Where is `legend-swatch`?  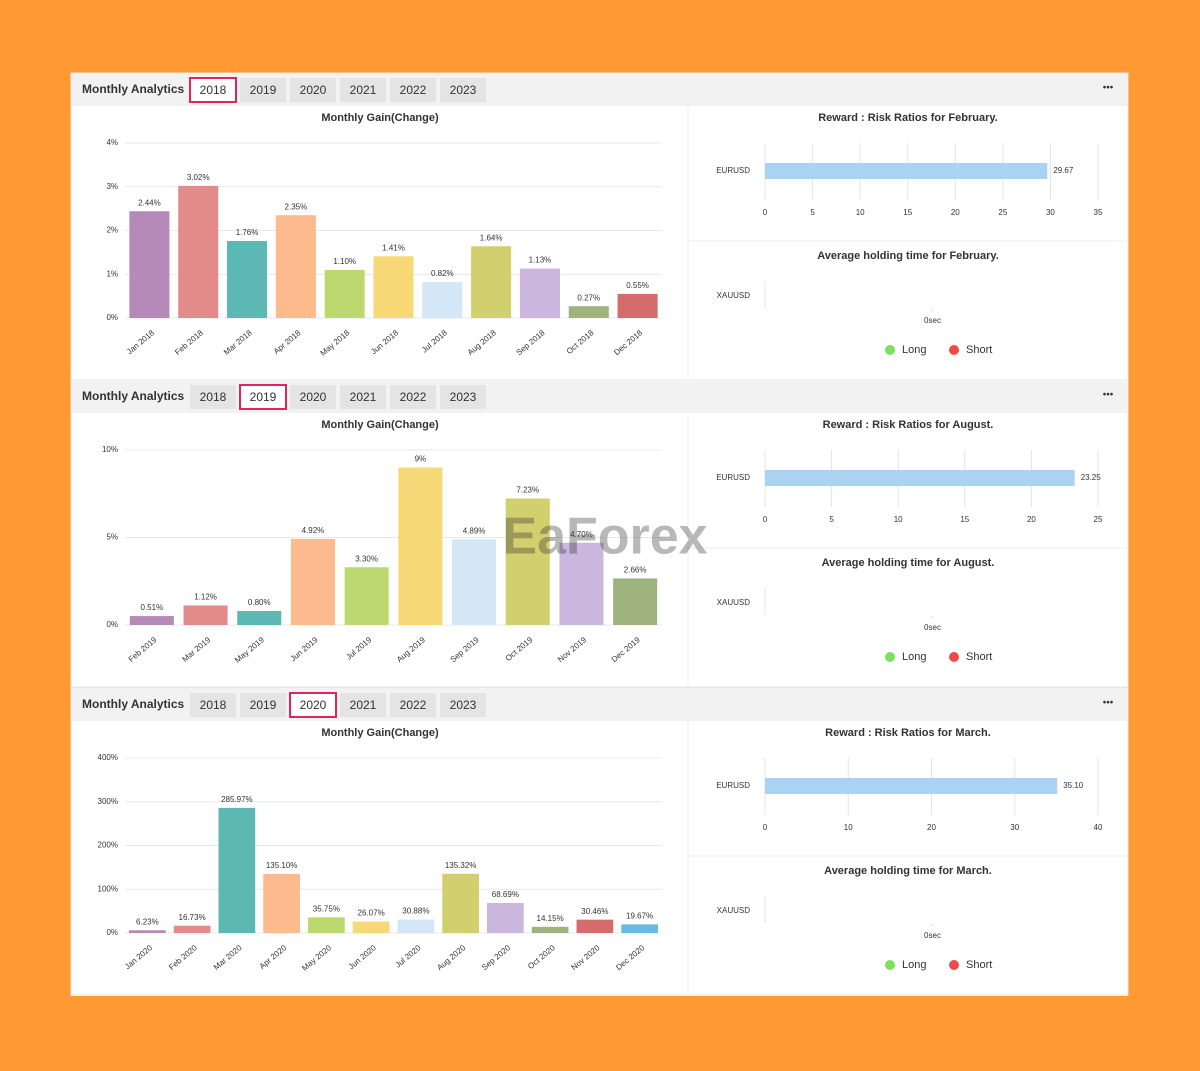
legend-swatch is located at coordinates (954, 350).